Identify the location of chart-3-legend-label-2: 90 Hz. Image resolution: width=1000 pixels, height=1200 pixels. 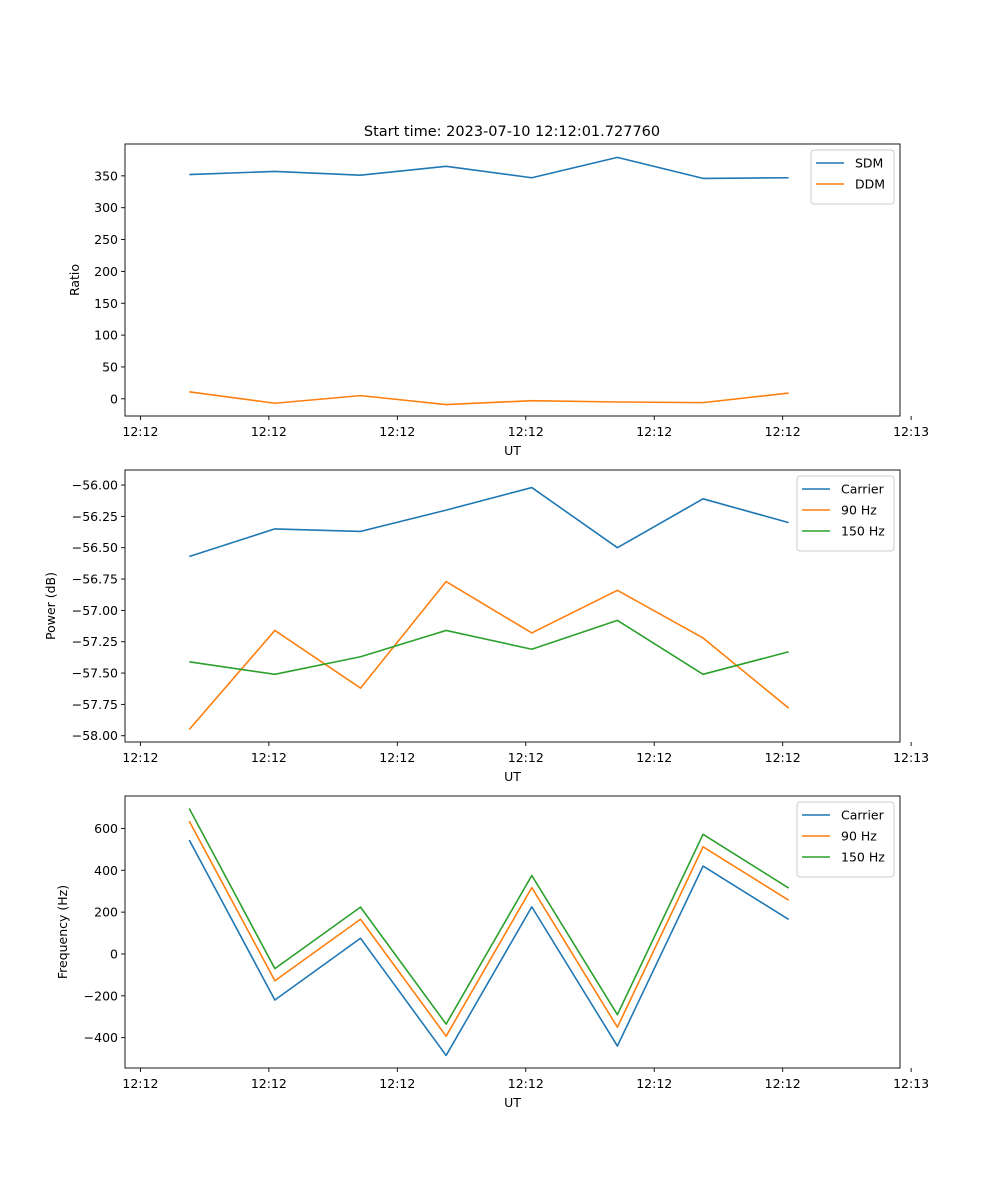
(859, 836).